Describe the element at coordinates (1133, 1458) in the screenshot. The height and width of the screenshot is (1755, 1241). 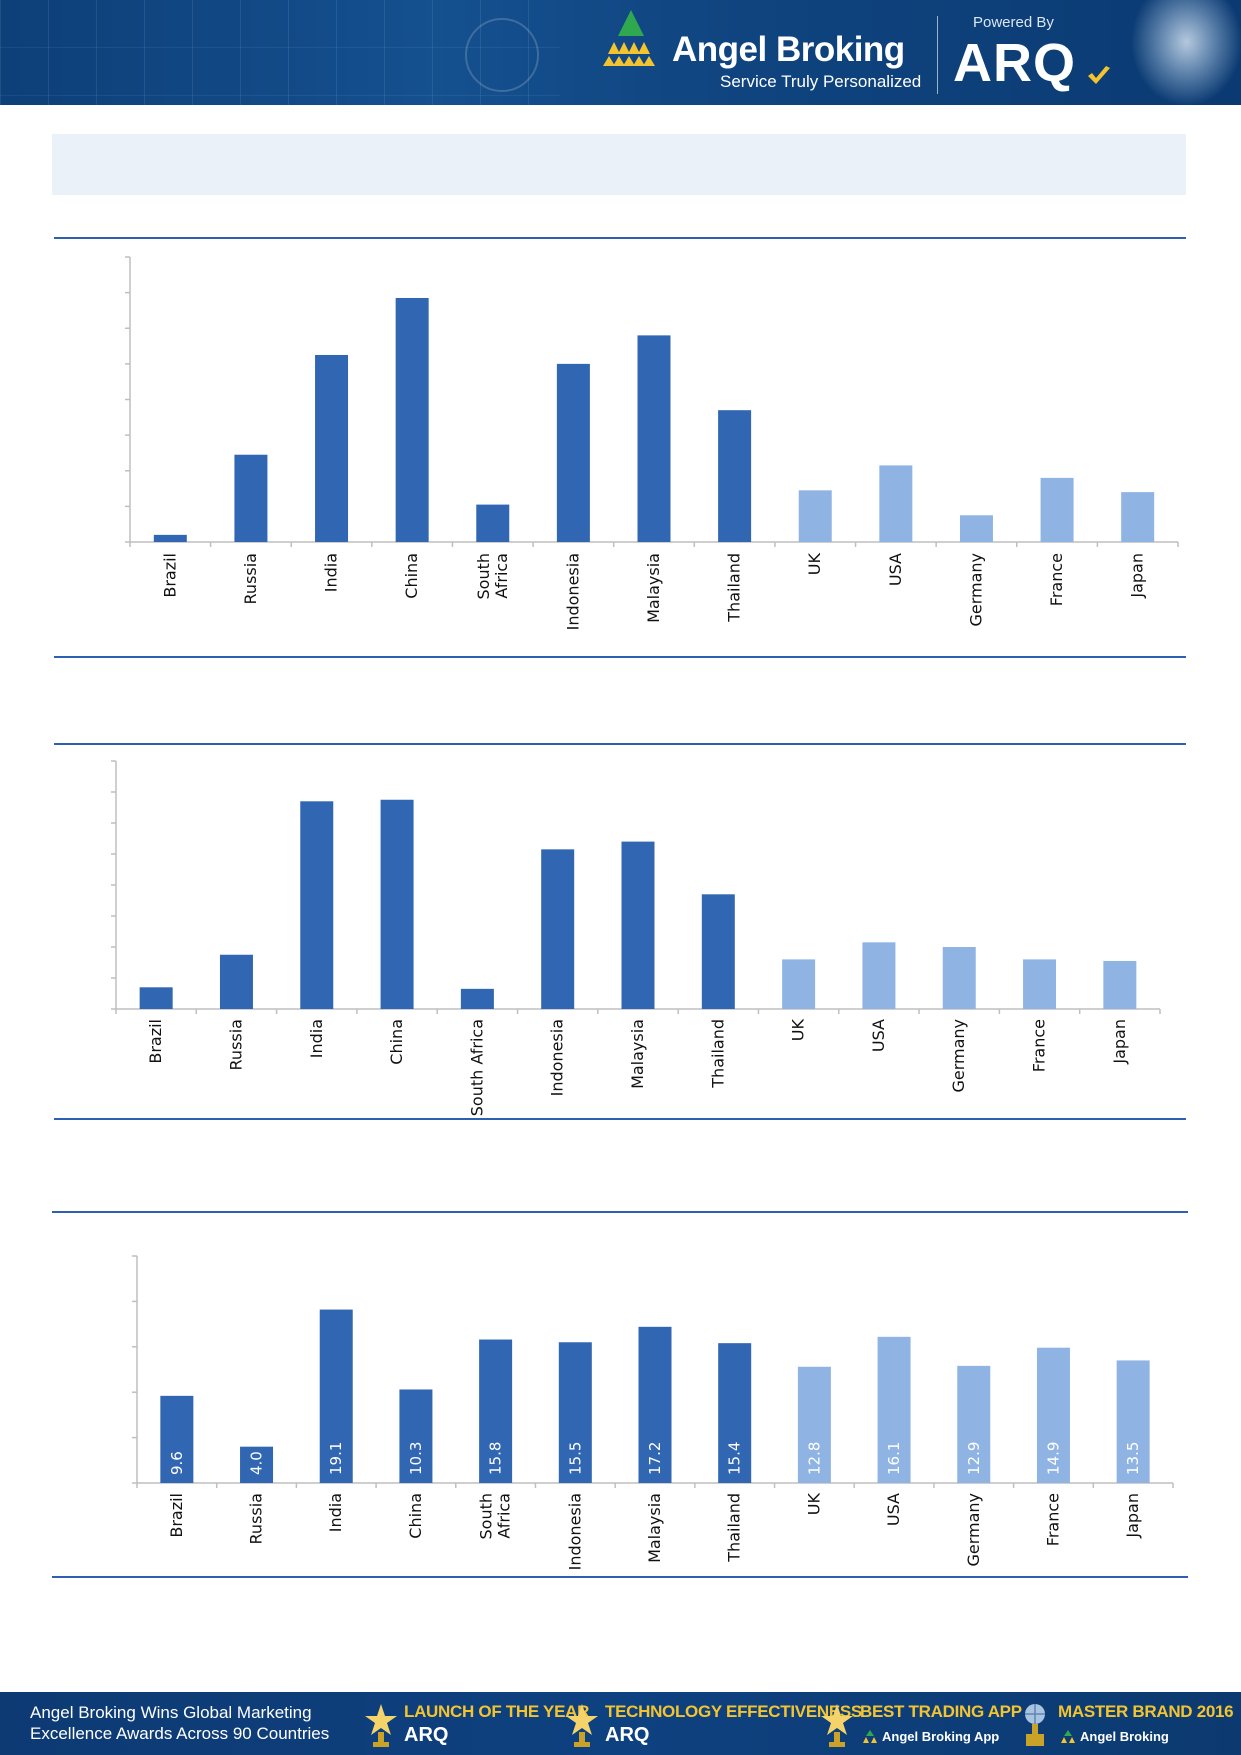
I see `data-label: 13.5` at that location.